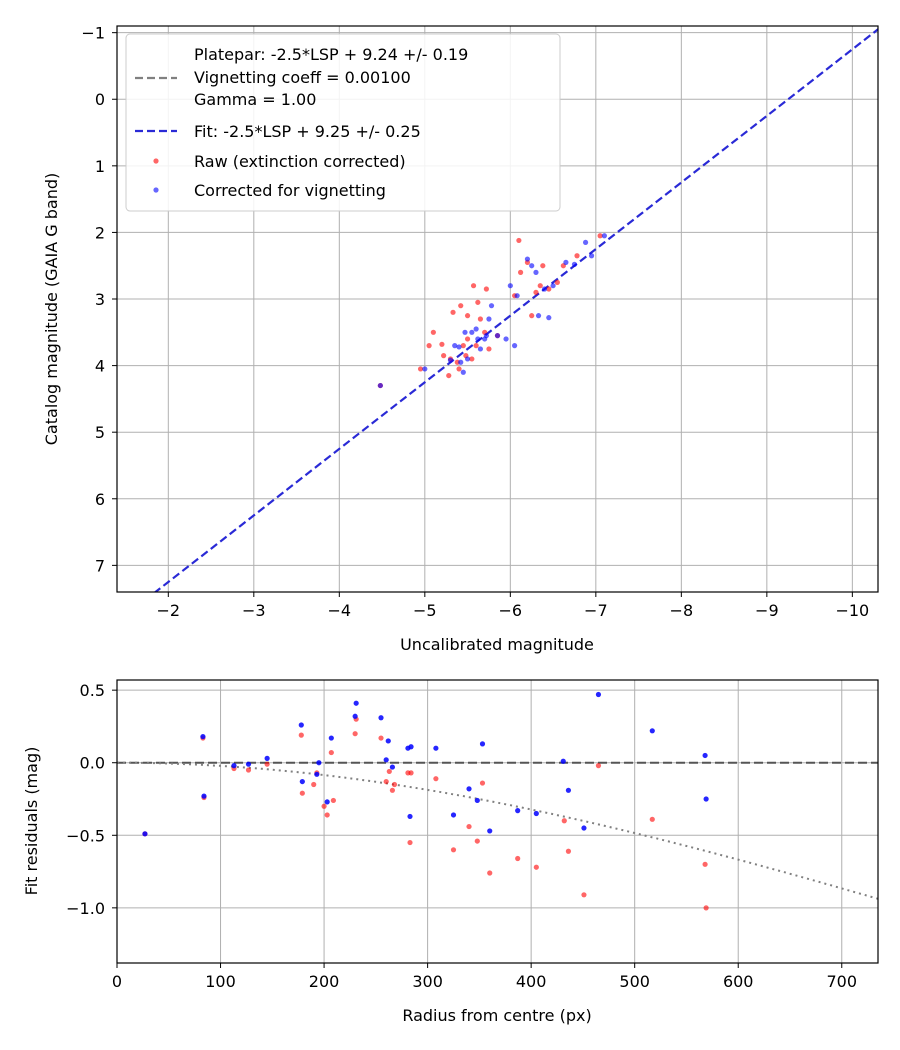 The width and height of the screenshot is (900, 1050). I want to click on top-x-tick-label: −7, so click(596, 610).